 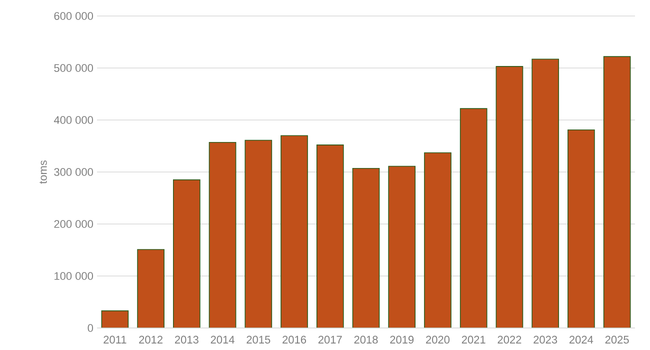 What do you see at coordinates (74, 68) in the screenshot?
I see `y-tick-label: 500 000` at bounding box center [74, 68].